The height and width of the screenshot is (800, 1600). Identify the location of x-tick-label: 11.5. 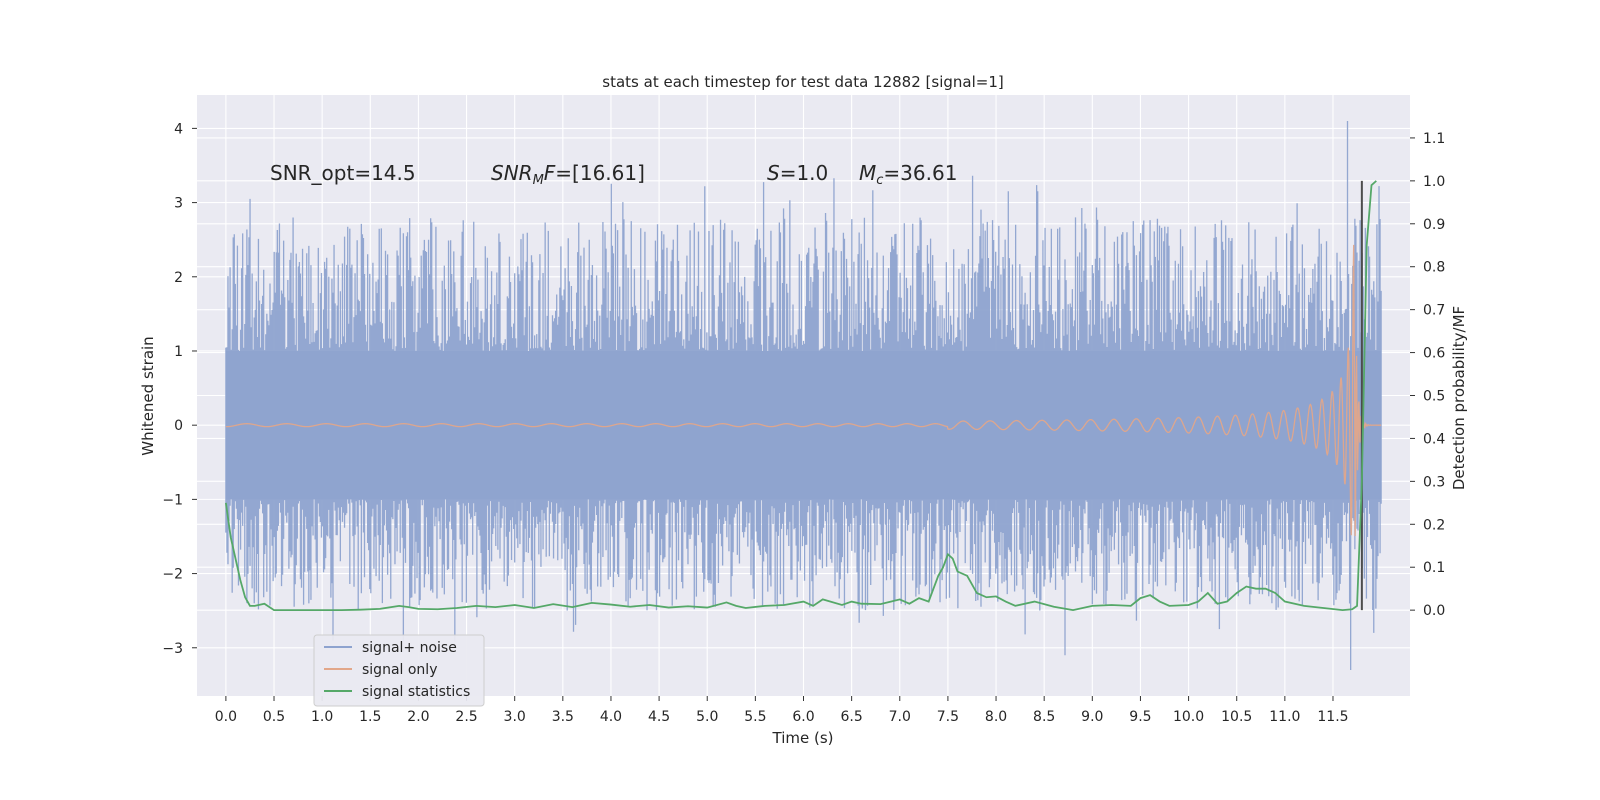
(1332, 717).